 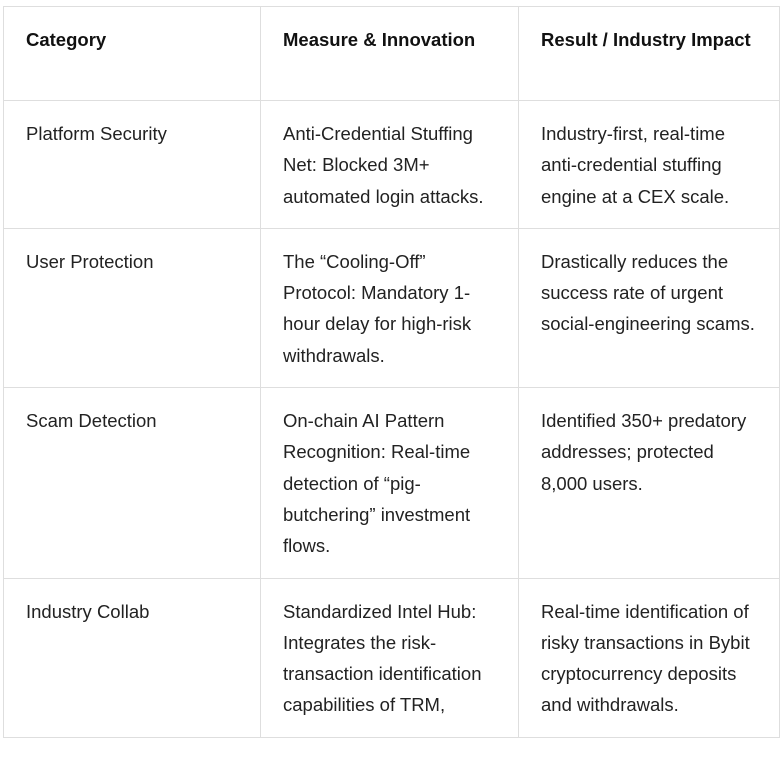 I want to click on cell-category: Platform Security, so click(x=132, y=164).